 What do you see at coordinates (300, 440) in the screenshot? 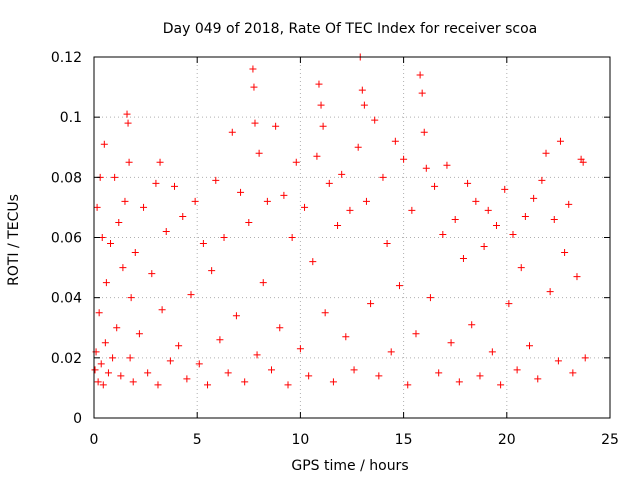
I see `x-tick-label: 10` at bounding box center [300, 440].